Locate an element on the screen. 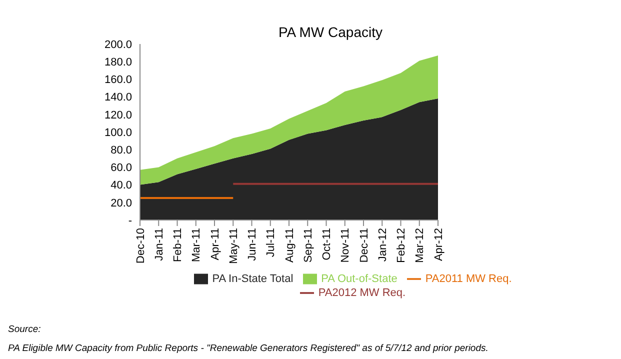  x-tick-label: Mar-12 is located at coordinates (420, 245).